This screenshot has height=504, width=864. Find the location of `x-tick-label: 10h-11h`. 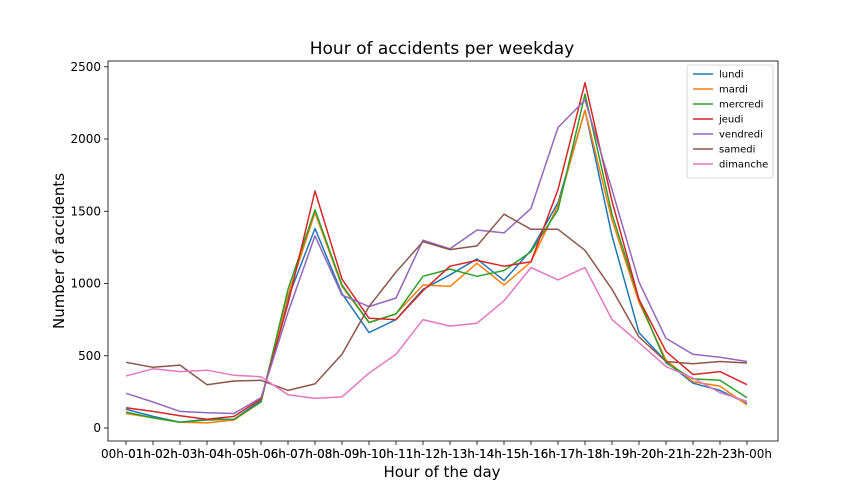

x-tick-label: 10h-11h is located at coordinates (396, 454).